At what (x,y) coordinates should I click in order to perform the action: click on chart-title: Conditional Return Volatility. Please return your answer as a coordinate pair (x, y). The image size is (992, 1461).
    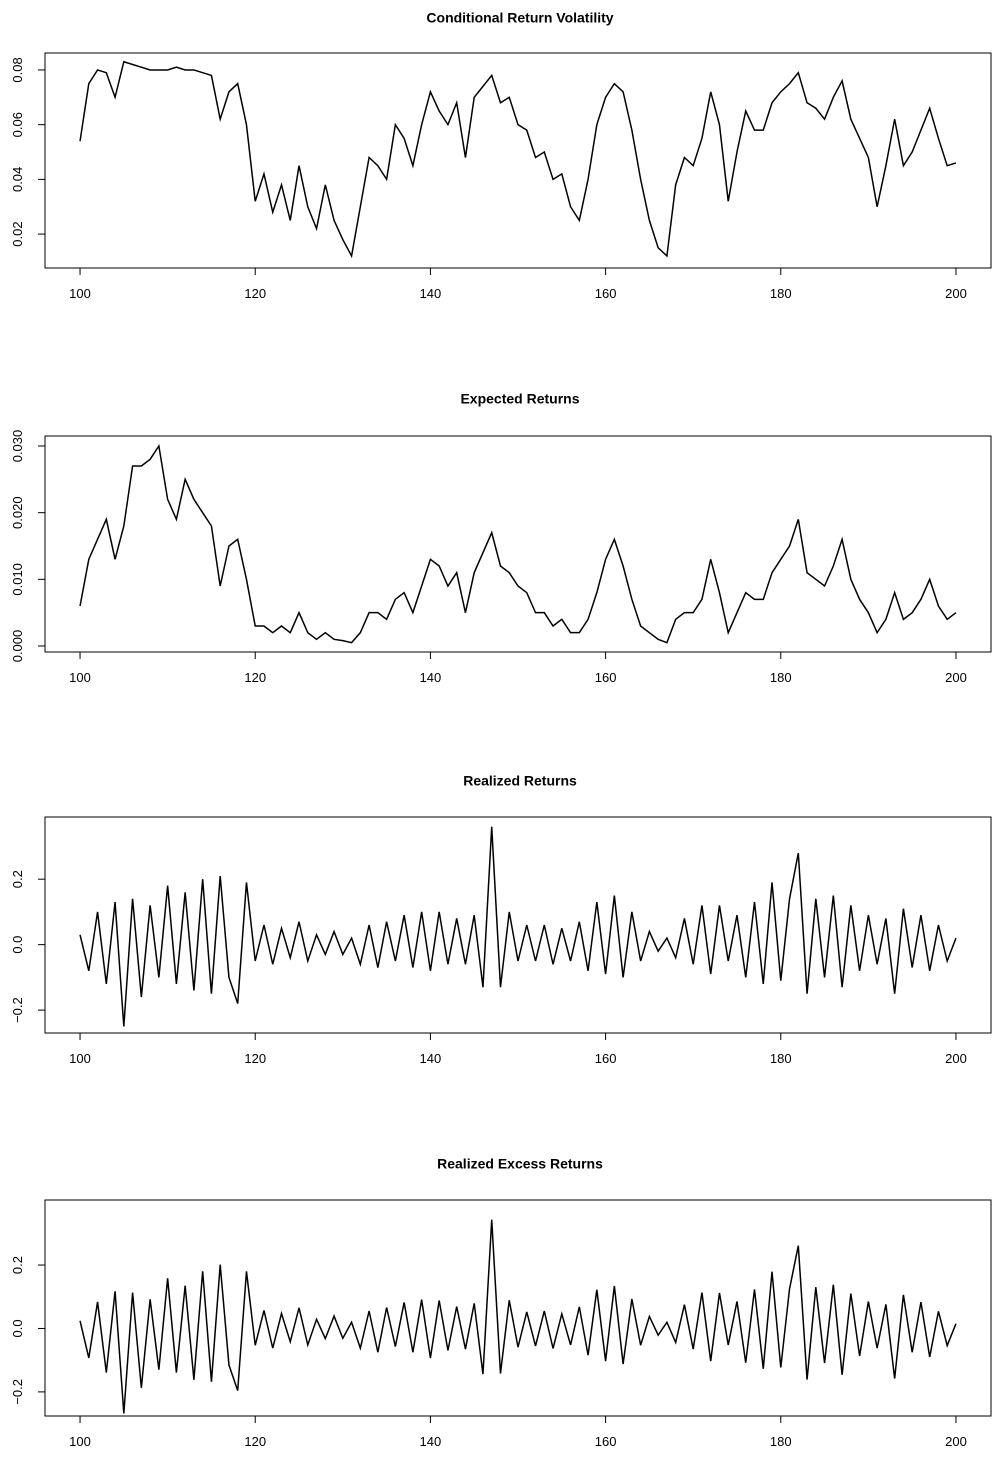
    Looking at the image, I should click on (519, 18).